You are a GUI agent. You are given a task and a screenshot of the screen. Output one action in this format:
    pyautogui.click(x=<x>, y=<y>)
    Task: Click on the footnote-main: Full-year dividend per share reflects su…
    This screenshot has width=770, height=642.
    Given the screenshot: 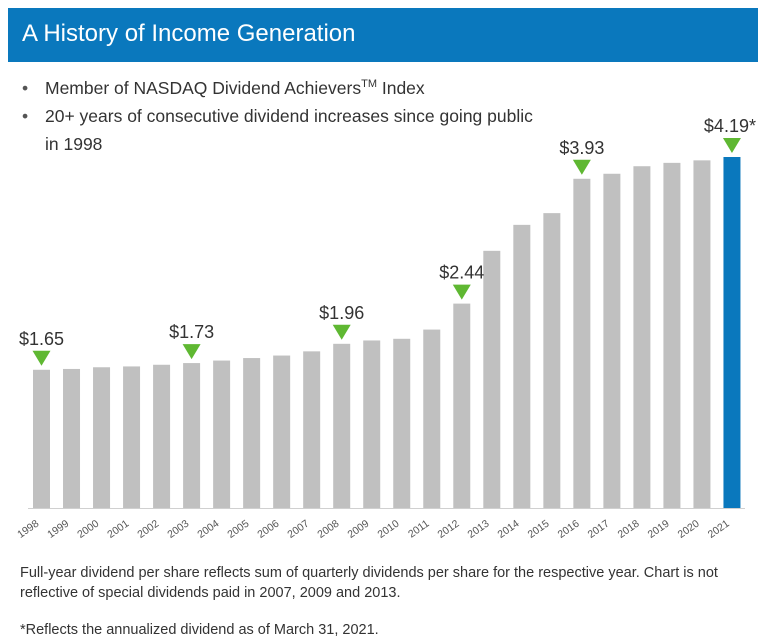 What is the action you would take?
    pyautogui.click(x=369, y=583)
    